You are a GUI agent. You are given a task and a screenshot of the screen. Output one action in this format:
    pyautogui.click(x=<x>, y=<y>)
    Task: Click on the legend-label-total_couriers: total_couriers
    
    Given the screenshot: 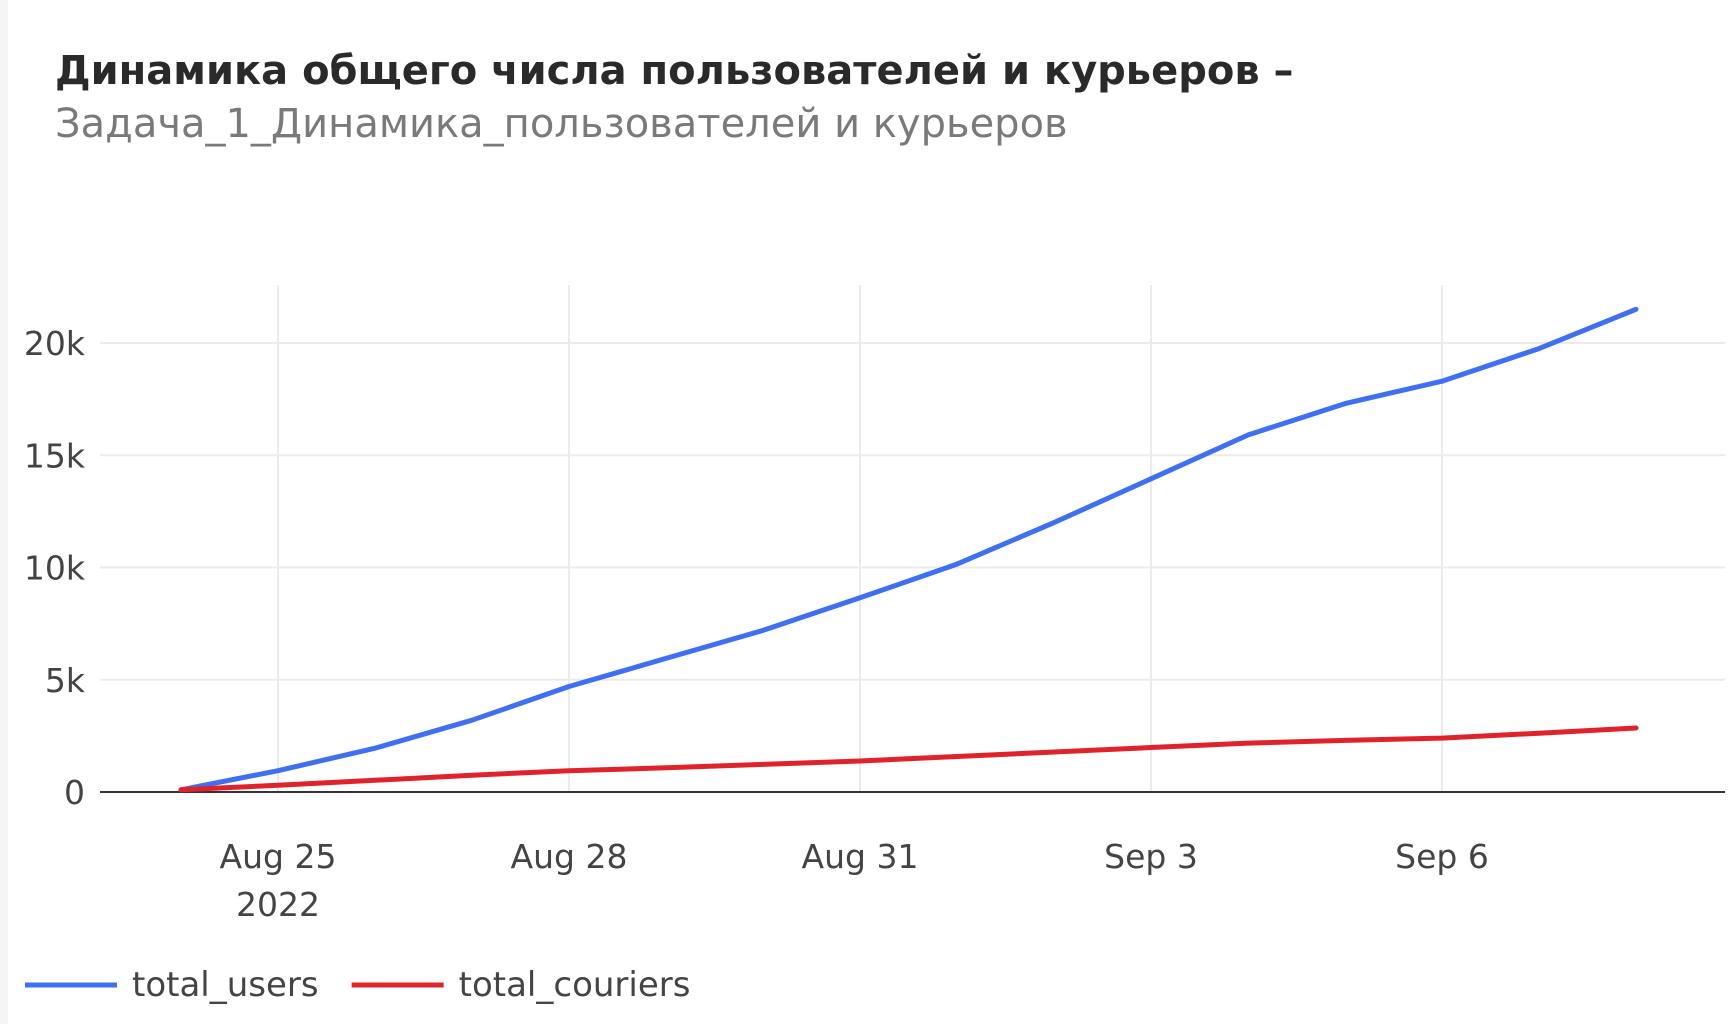 What is the action you would take?
    pyautogui.click(x=575, y=985)
    